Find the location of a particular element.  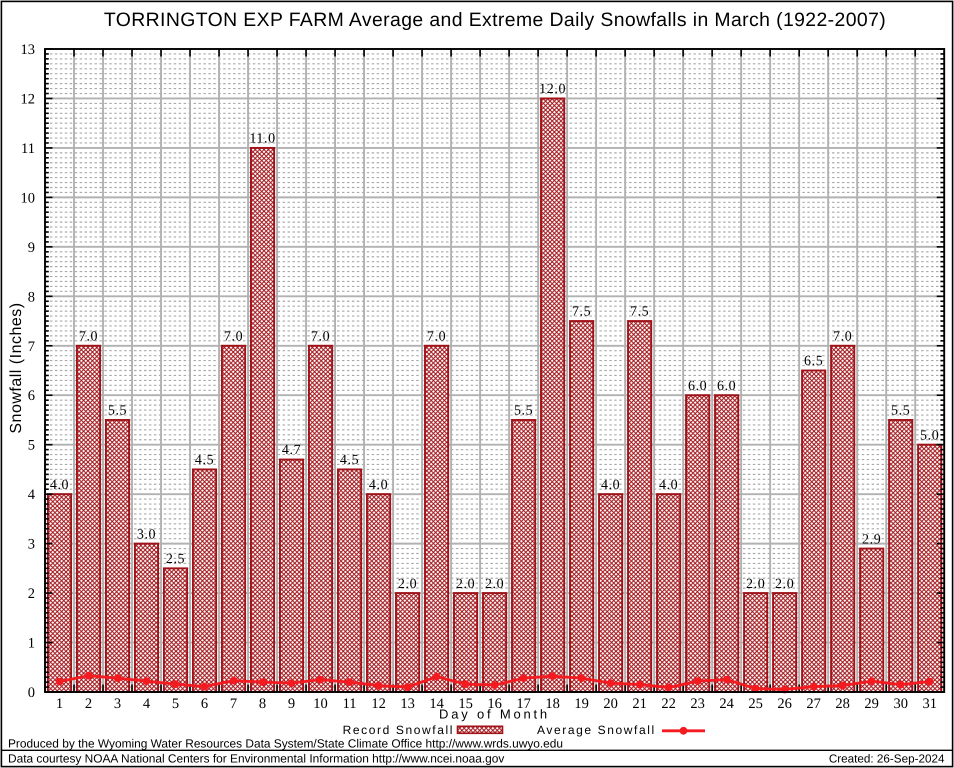

svg-text: 3.0 is located at coordinates (146, 534).